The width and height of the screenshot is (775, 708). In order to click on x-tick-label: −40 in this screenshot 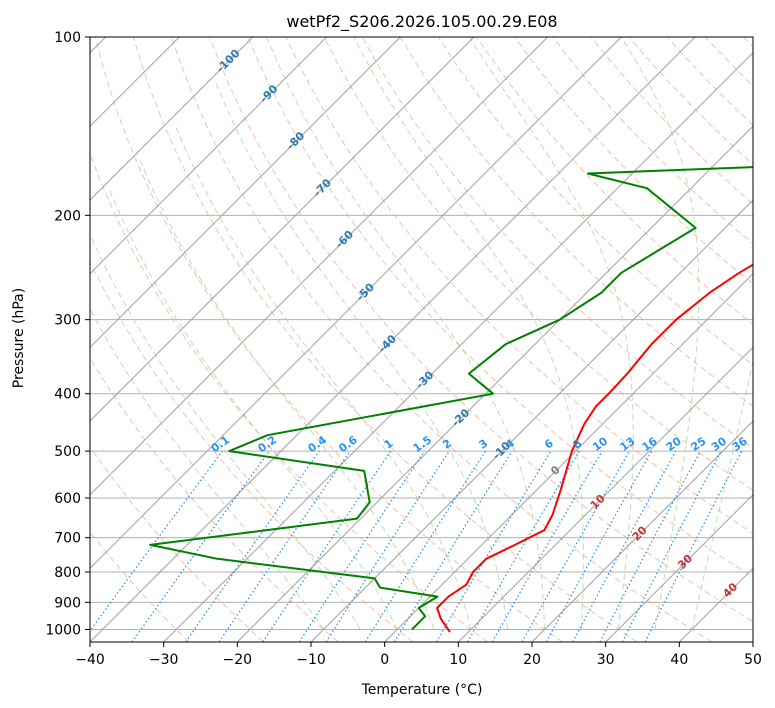, I will do `click(90, 660)`.